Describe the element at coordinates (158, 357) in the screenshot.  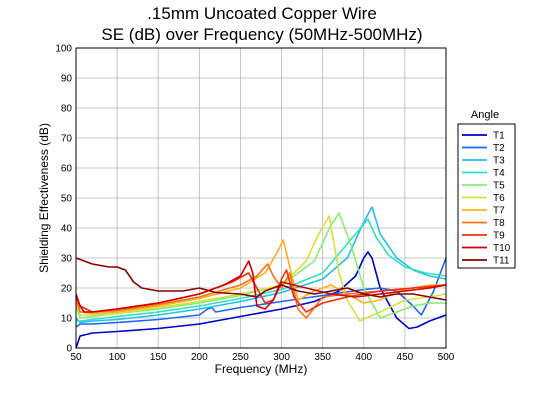
I see `x-tick-label: 150` at that location.